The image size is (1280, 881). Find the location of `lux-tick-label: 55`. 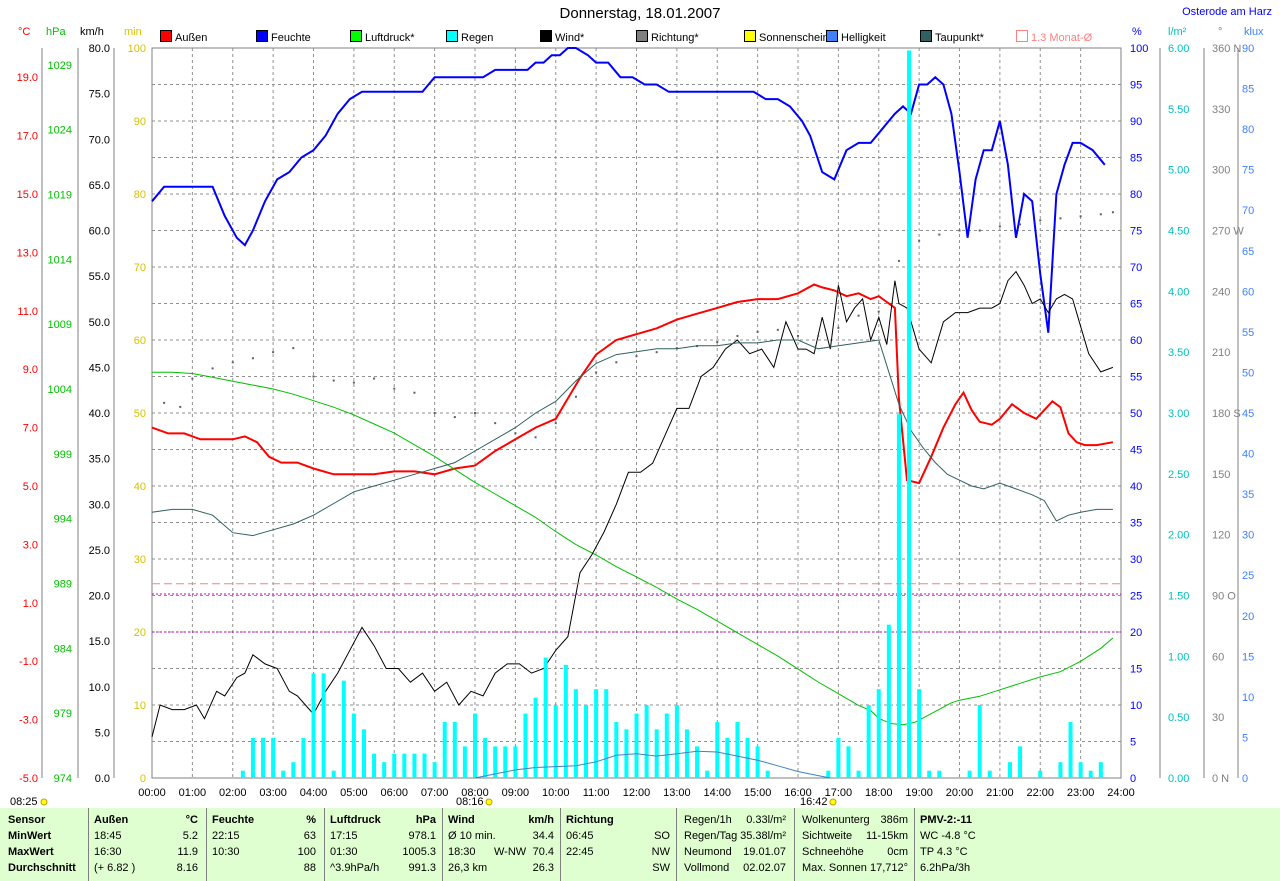

lux-tick-label: 55 is located at coordinates (1248, 333).